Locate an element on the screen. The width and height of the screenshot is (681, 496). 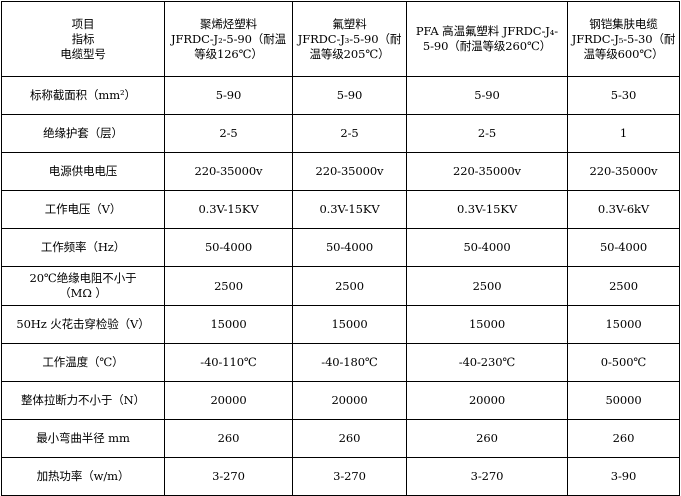
header-line: 温等级205℃） is located at coordinates (349, 53).